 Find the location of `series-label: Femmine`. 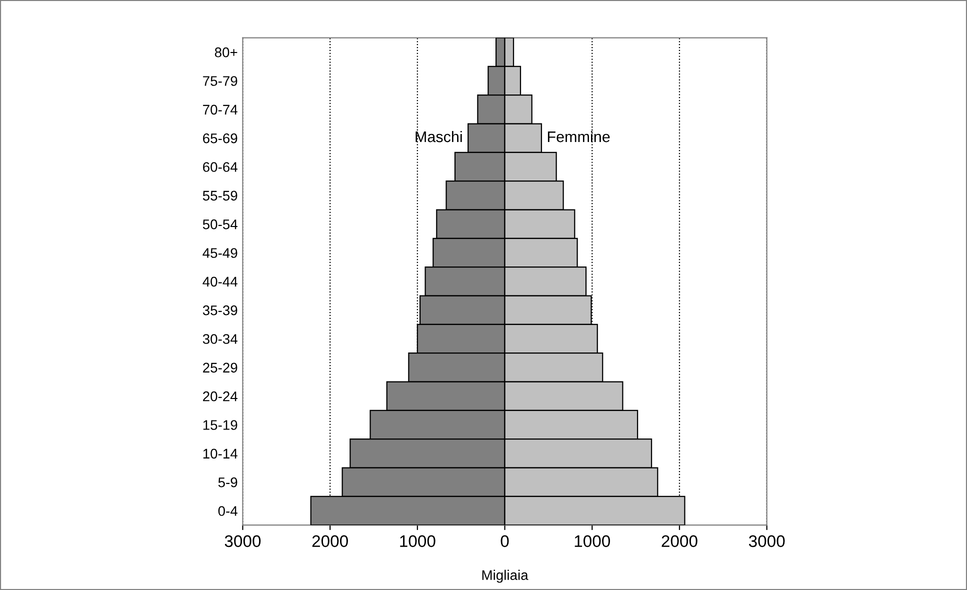

series-label: Femmine is located at coordinates (579, 136).